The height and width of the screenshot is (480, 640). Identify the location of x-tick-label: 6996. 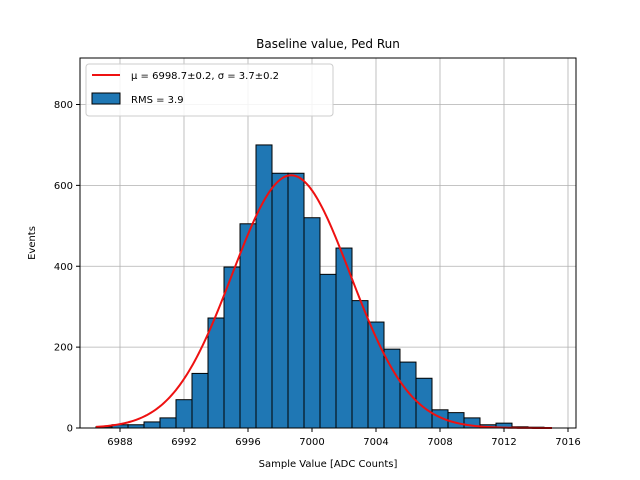
(247, 442).